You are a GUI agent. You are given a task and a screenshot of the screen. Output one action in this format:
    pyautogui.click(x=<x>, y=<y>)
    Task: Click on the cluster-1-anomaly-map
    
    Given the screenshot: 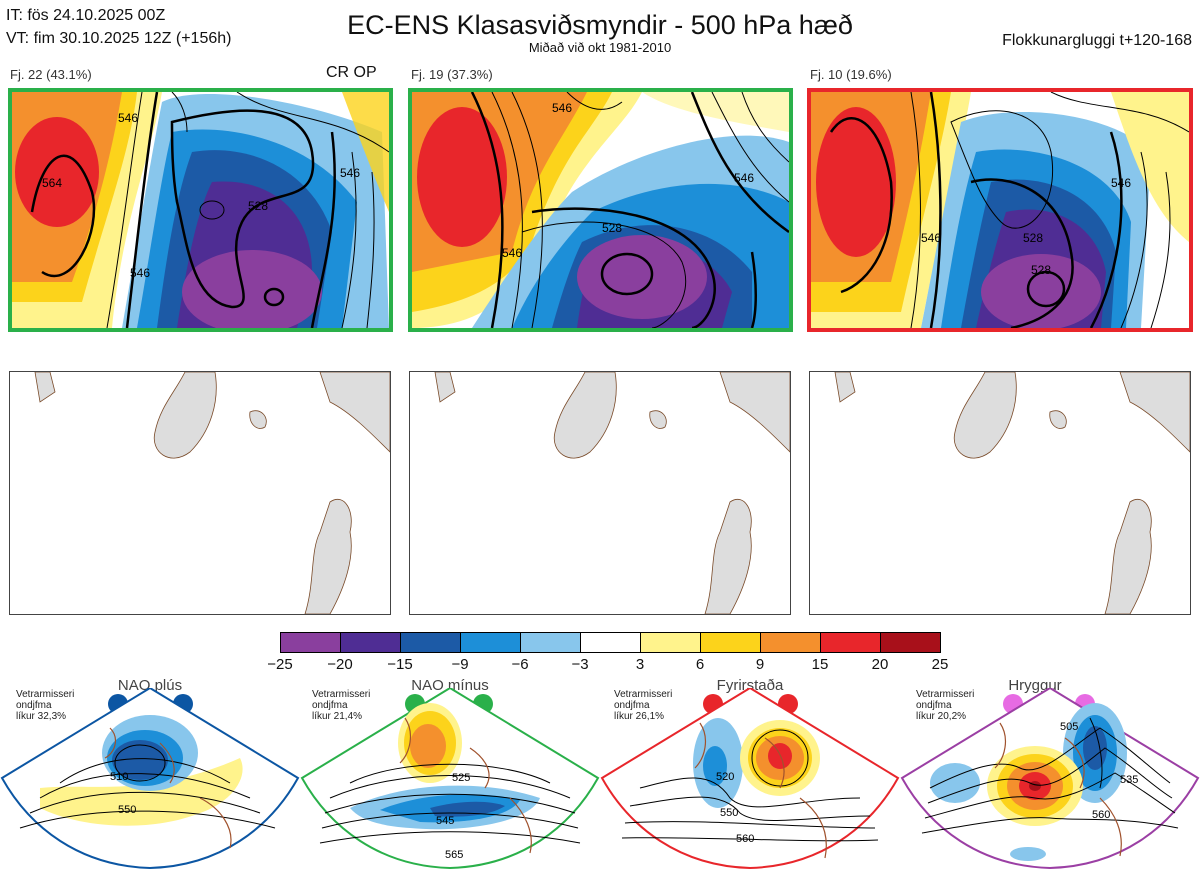 What is the action you would take?
    pyautogui.click(x=200, y=493)
    